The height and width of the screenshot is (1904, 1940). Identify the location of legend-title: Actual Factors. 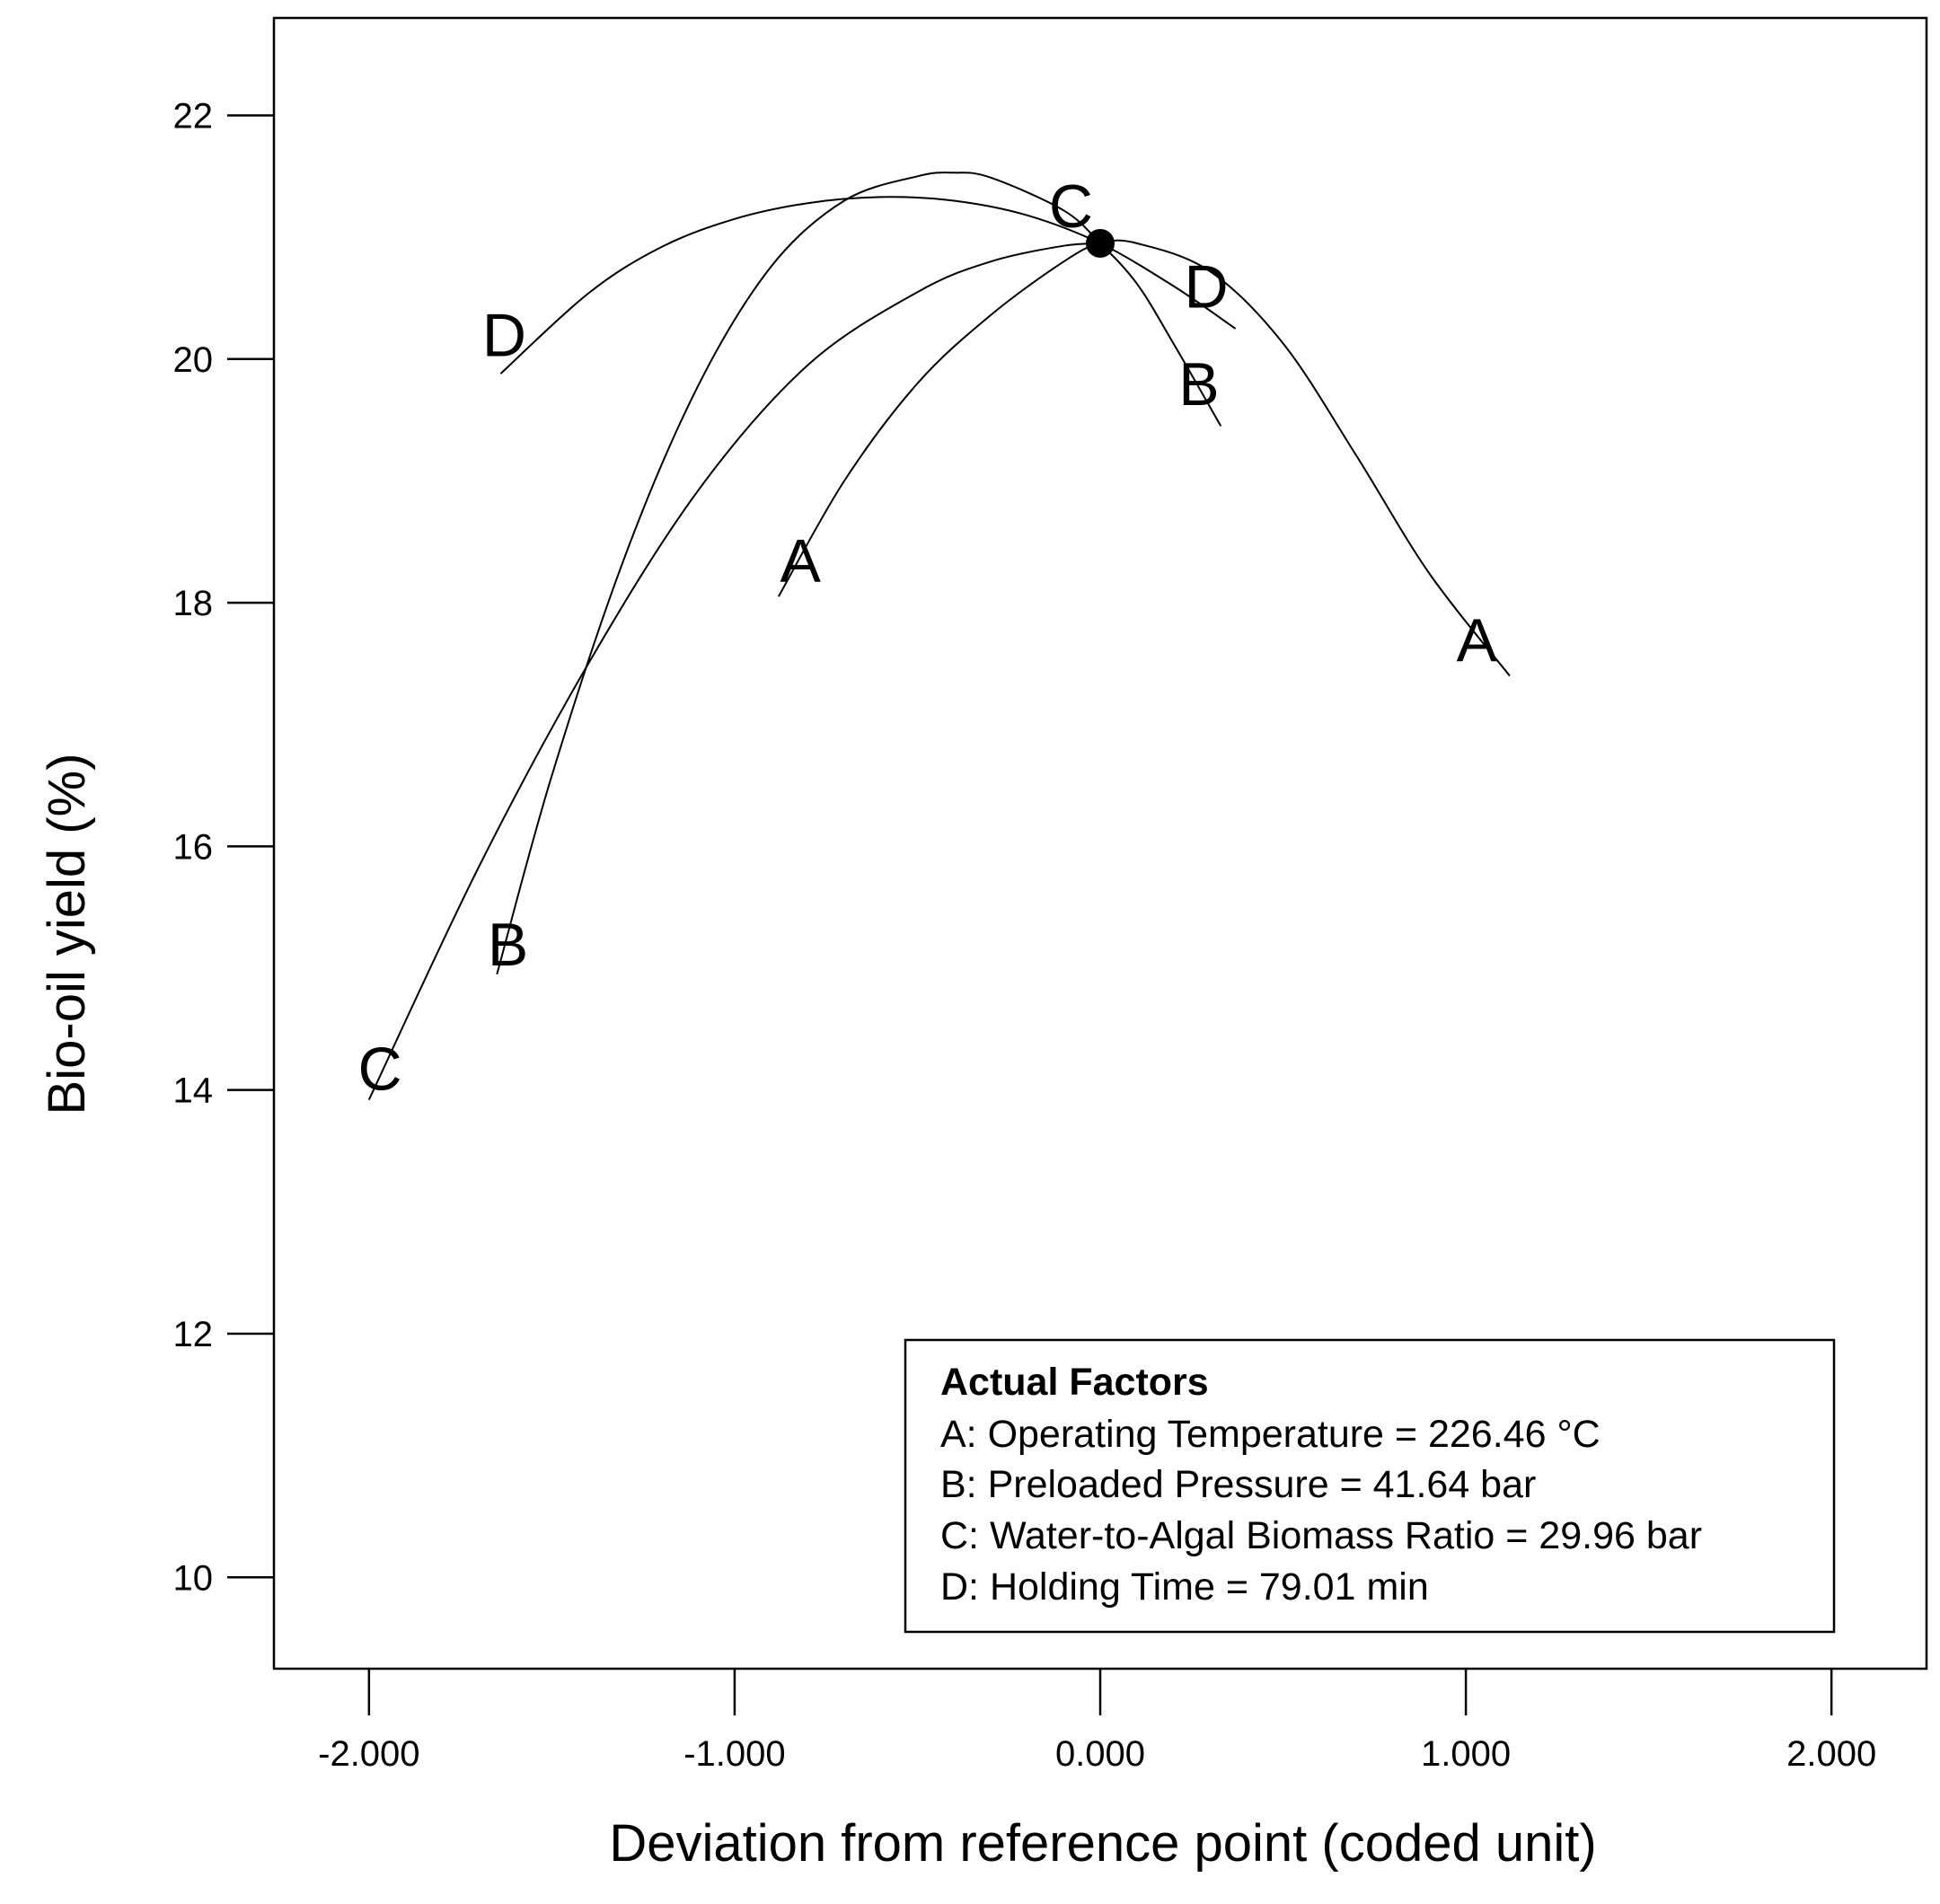
(1074, 1383).